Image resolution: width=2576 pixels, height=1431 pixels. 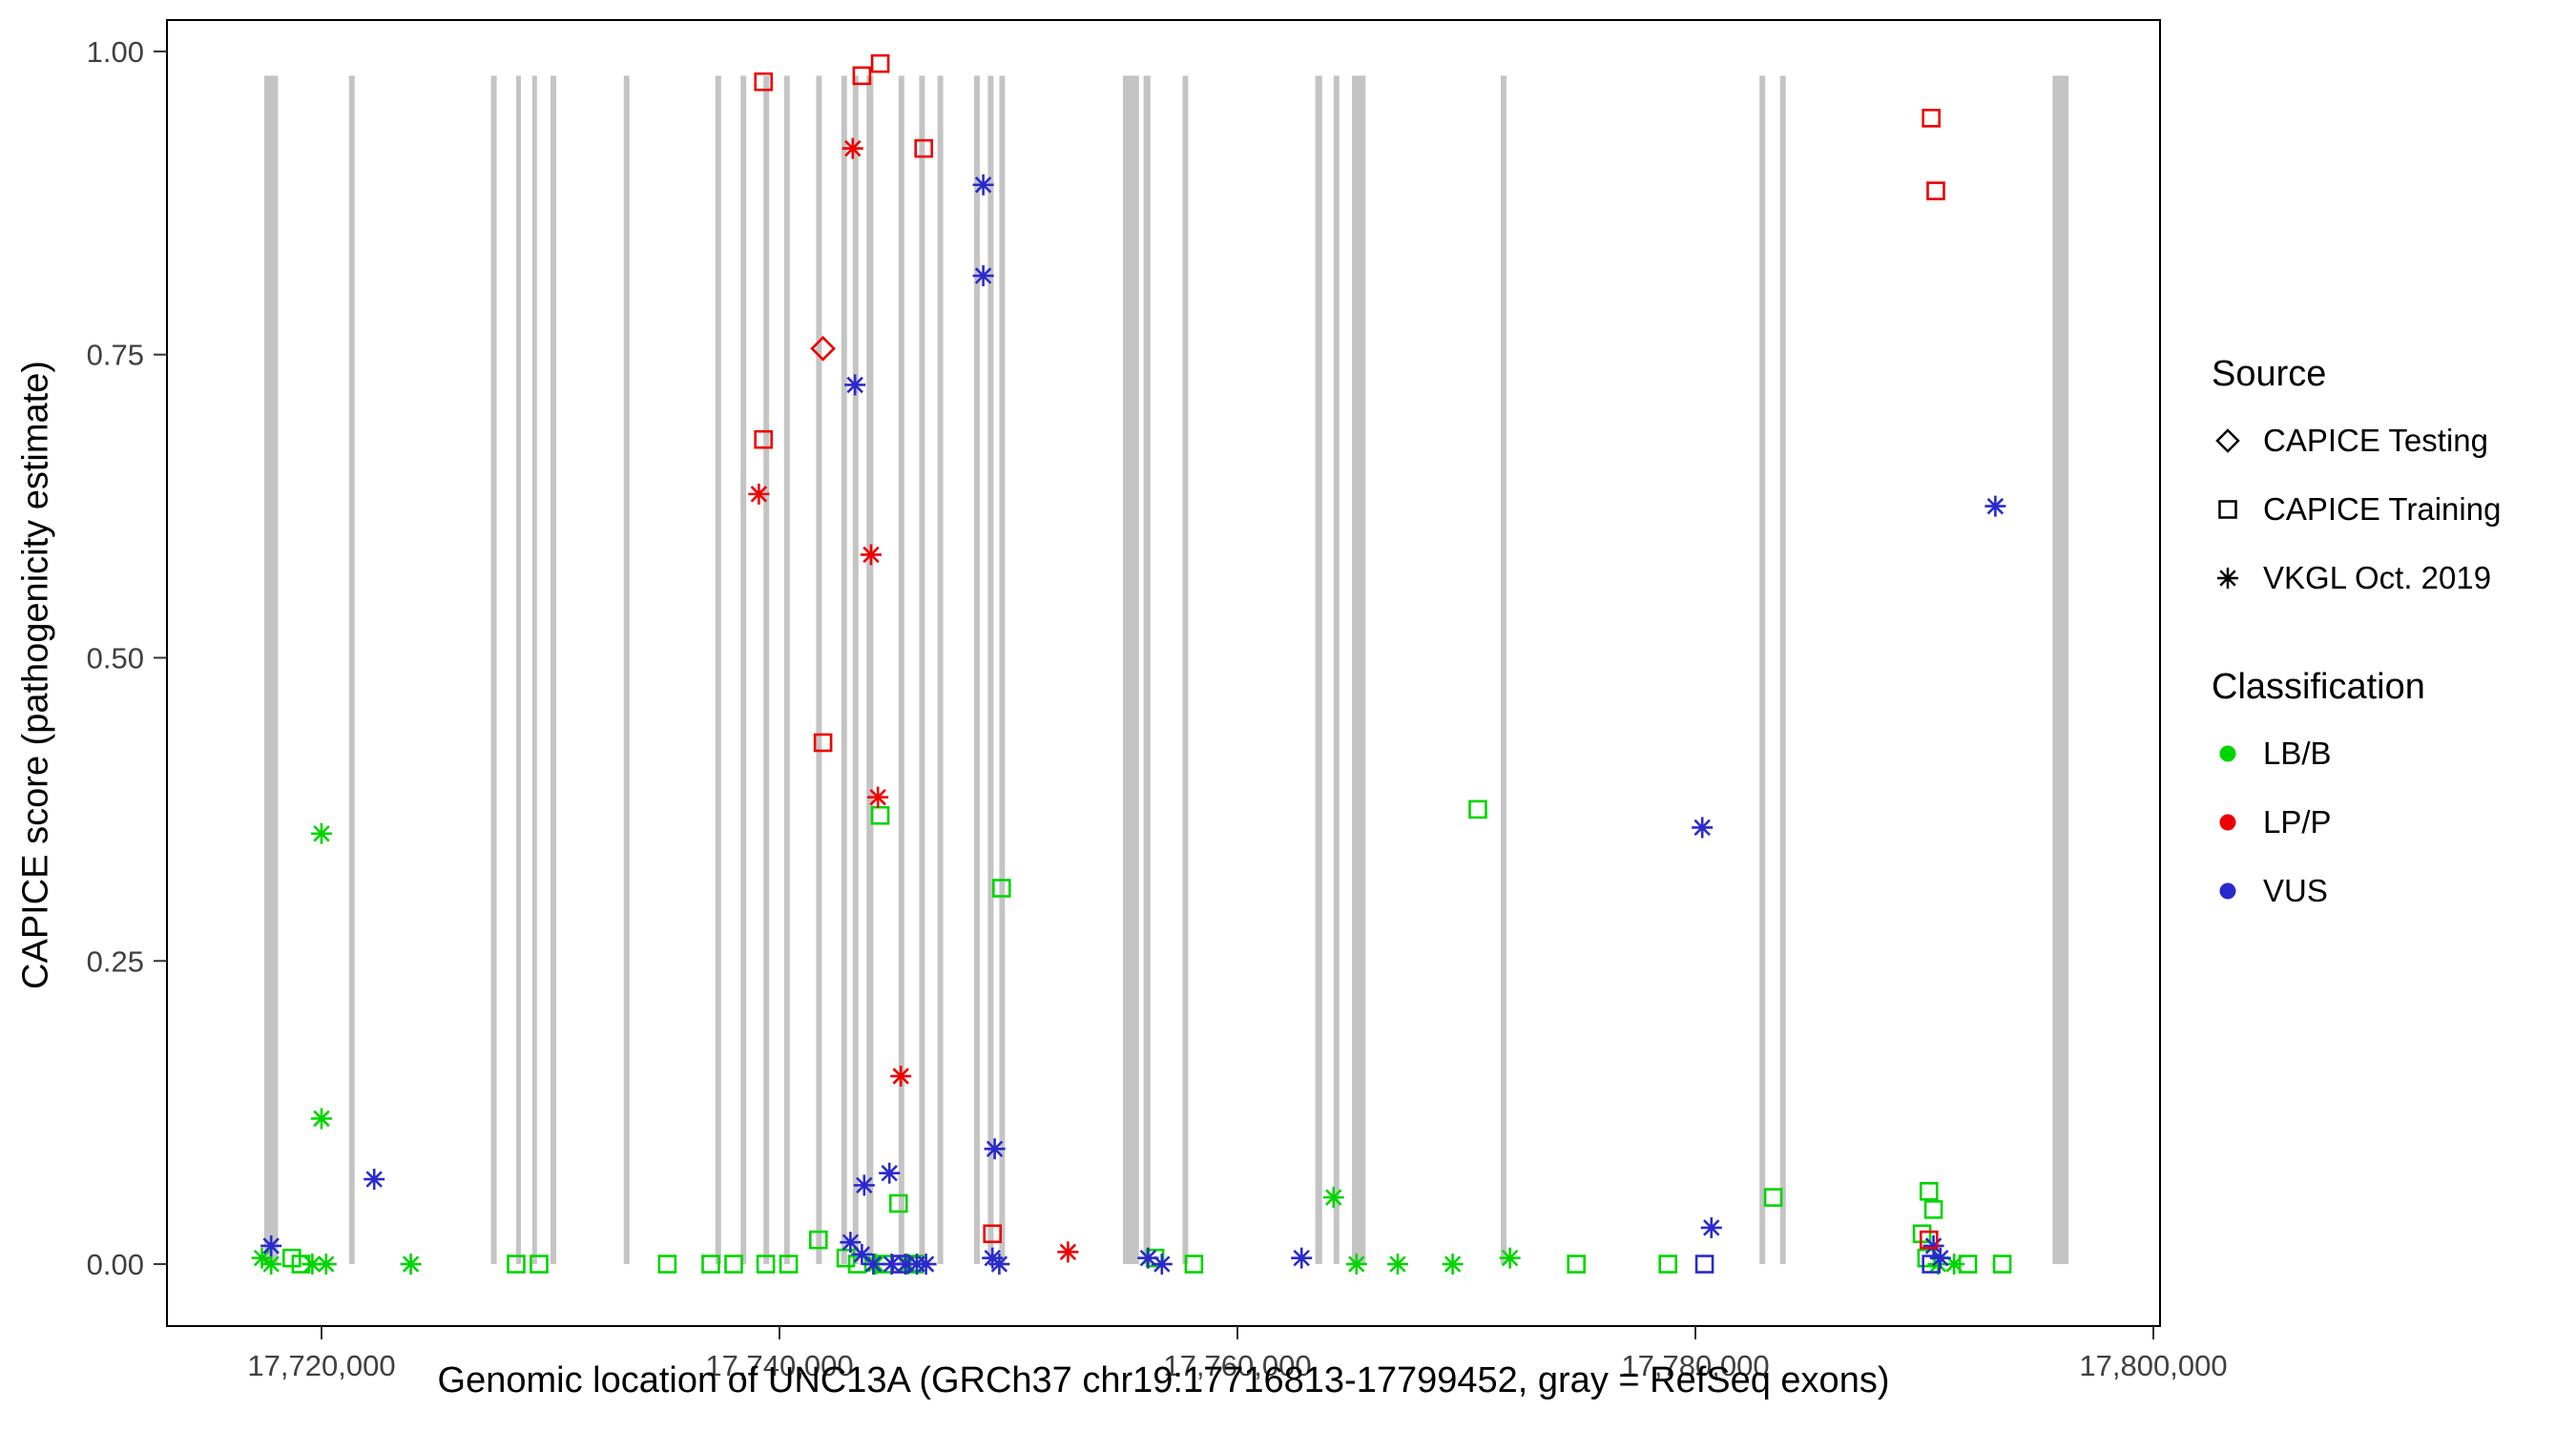 What do you see at coordinates (2227, 822) in the screenshot?
I see `red-dot-icon` at bounding box center [2227, 822].